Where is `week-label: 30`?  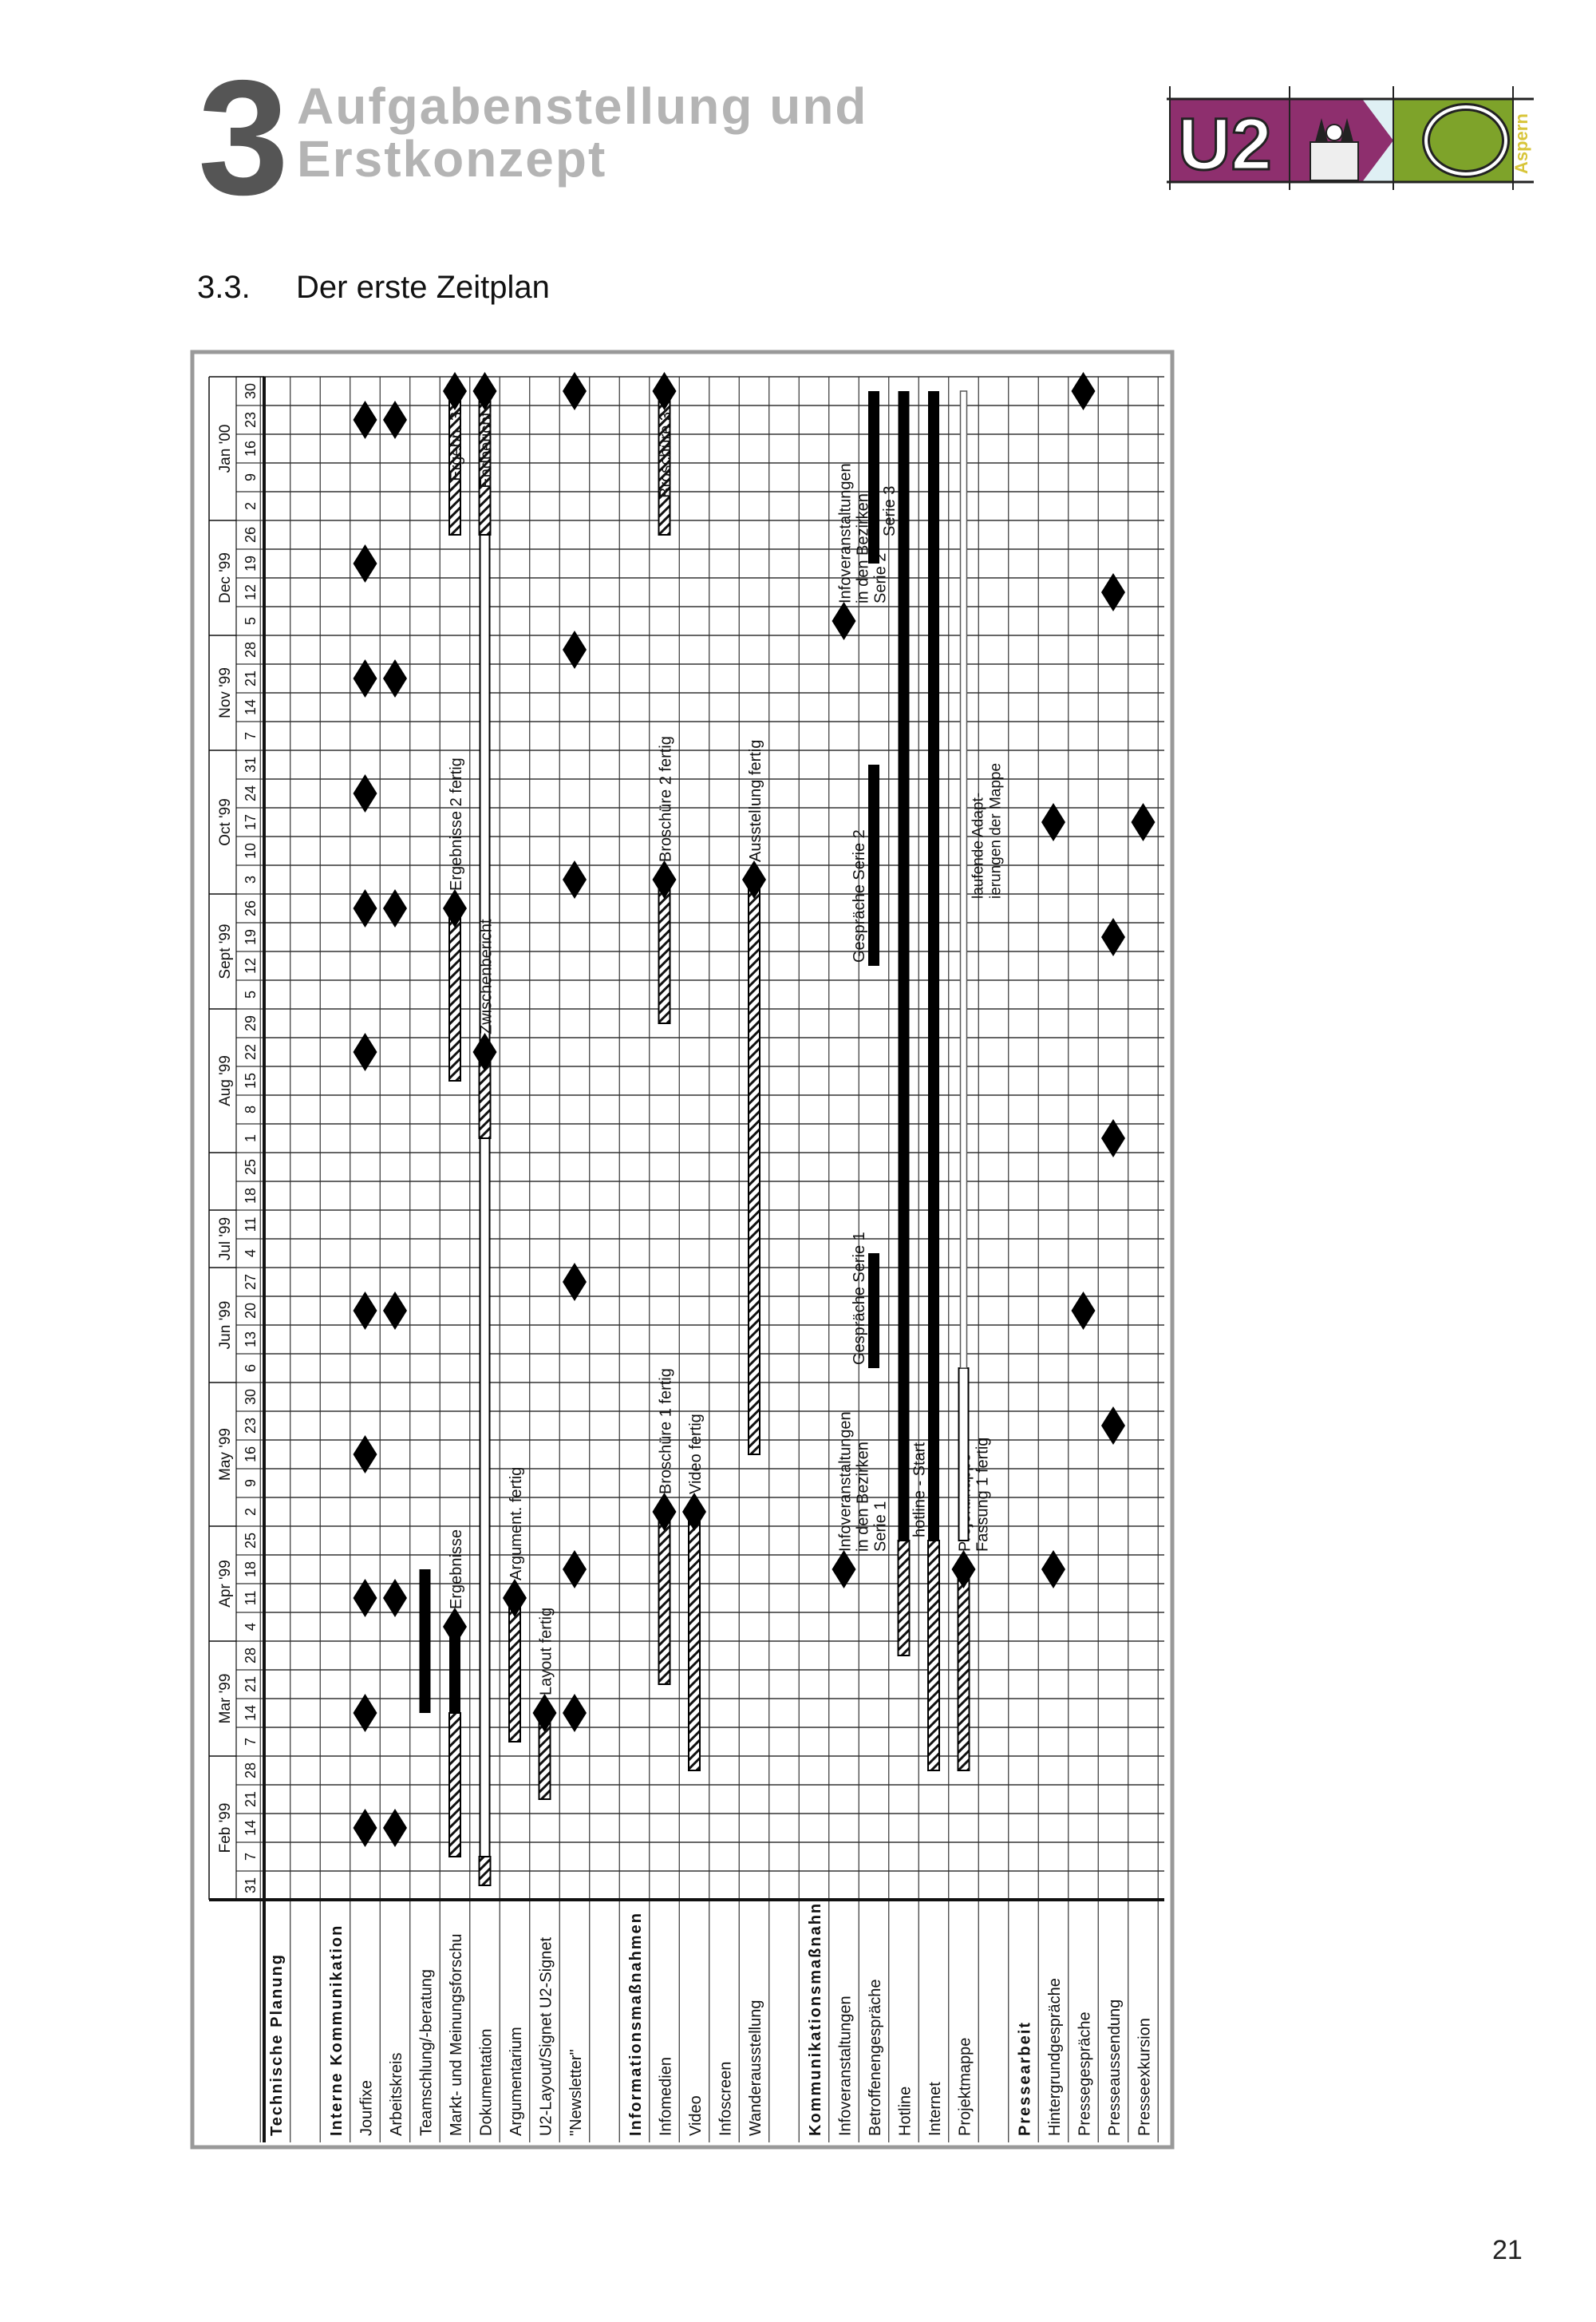 week-label: 30 is located at coordinates (251, 1397).